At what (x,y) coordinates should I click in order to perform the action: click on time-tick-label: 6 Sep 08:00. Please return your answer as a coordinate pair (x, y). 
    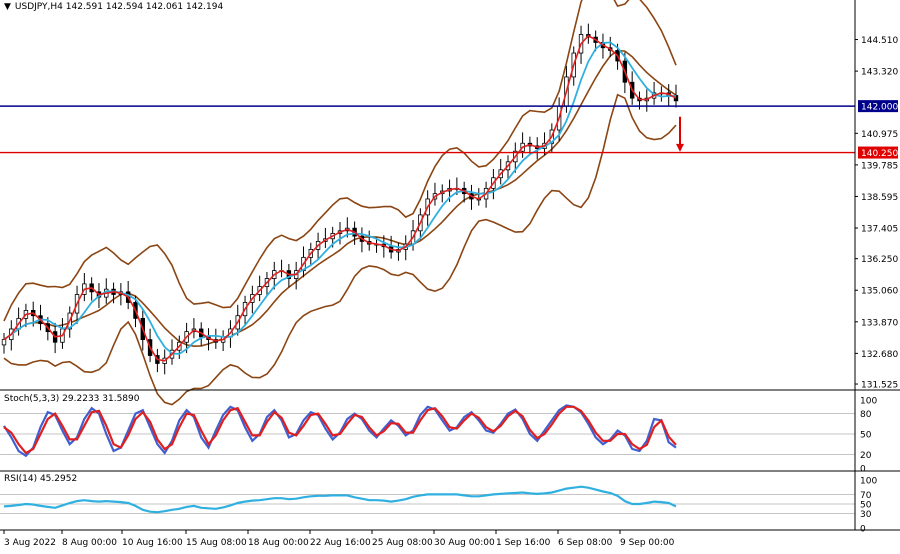
    Looking at the image, I should click on (585, 543).